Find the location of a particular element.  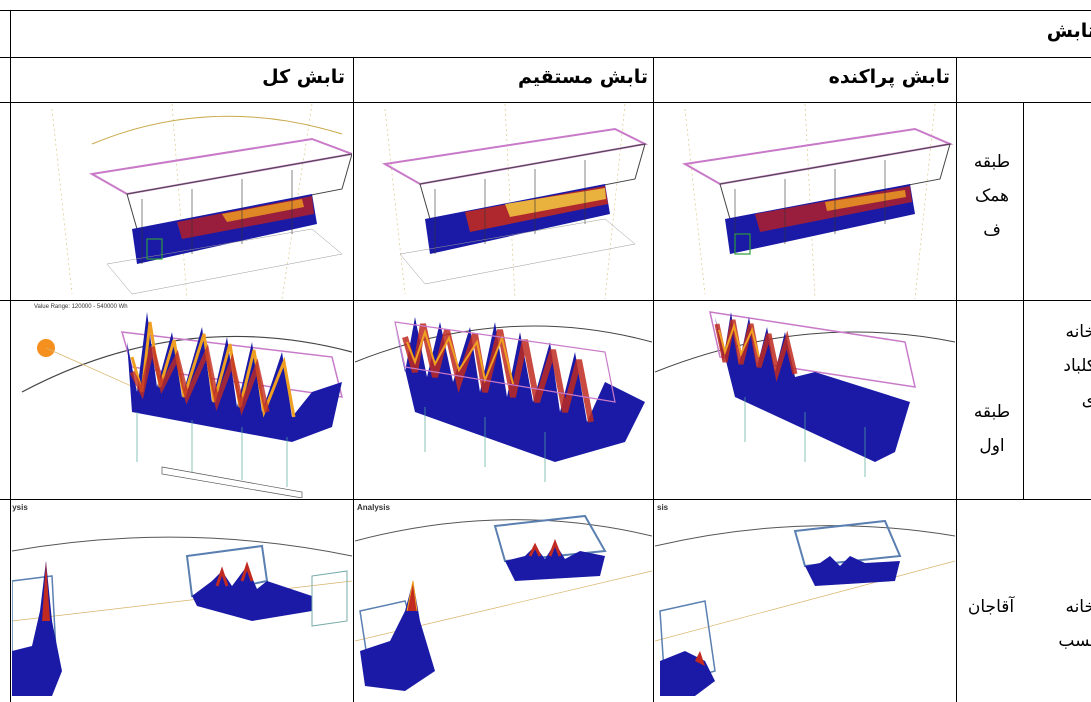

floor-ground-label: طبقه همک ف is located at coordinates (992, 196).